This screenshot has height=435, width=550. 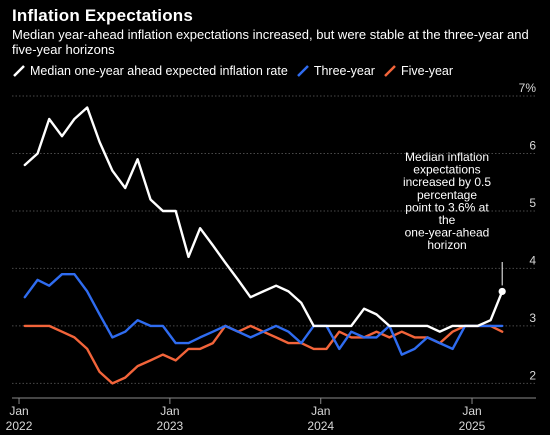 I want to click on annotation-text-line: the, so click(x=447, y=220).